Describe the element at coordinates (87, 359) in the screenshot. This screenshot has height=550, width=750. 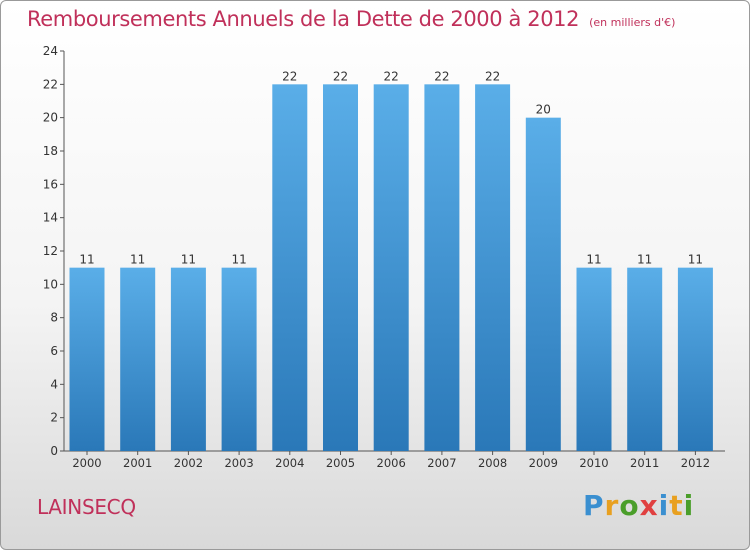
I see `bar-2000` at that location.